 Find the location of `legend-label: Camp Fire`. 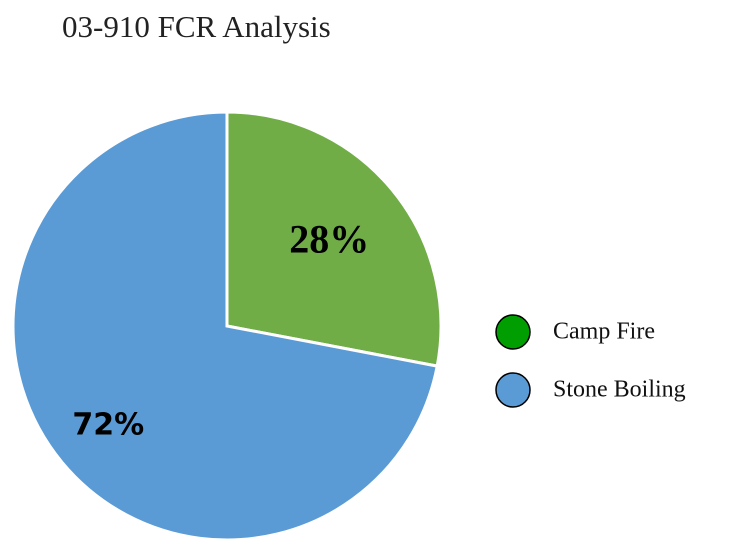

legend-label: Camp Fire is located at coordinates (604, 332).